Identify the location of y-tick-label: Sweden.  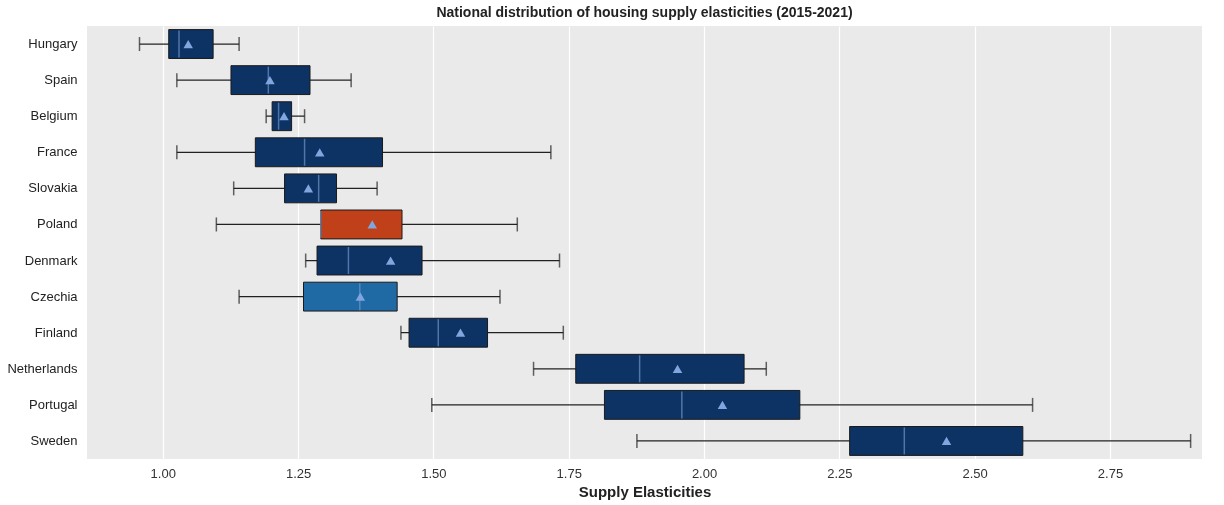
(54, 440).